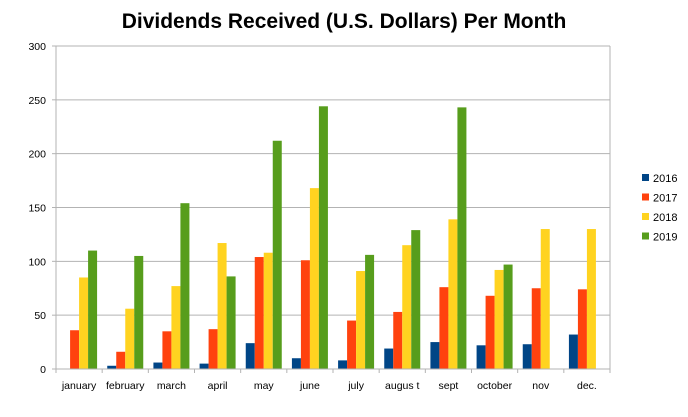 Image resolution: width=688 pixels, height=417 pixels. I want to click on legend-item-2016: 2016, so click(659, 179).